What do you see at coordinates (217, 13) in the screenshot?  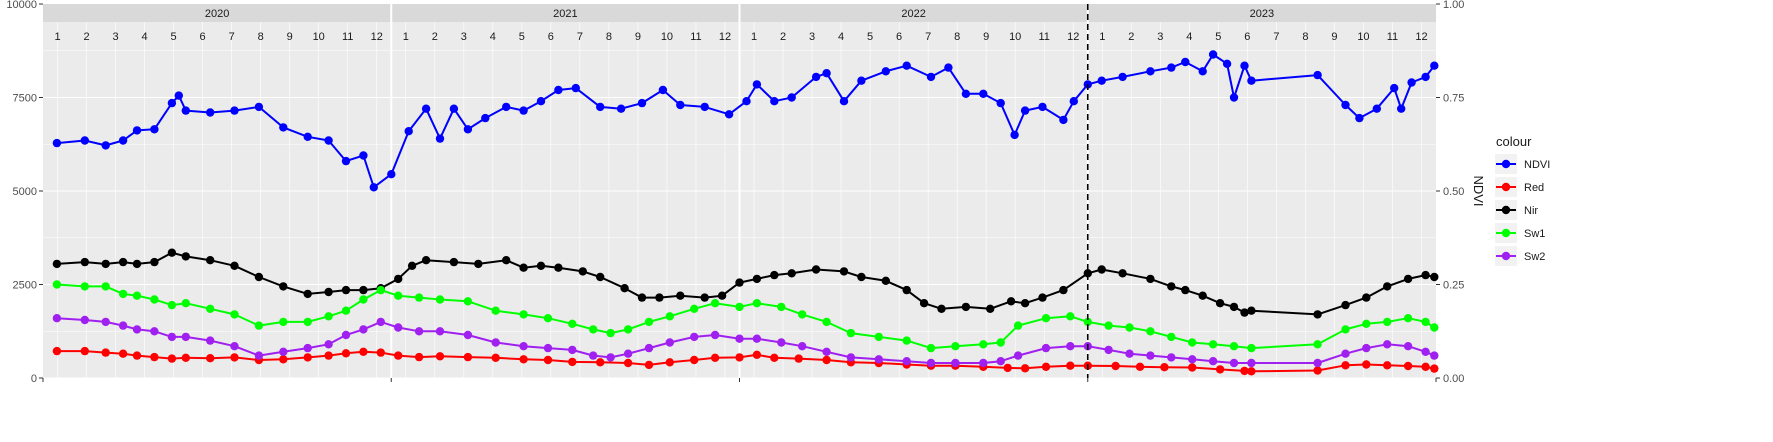 I see `facet-strip-bg` at bounding box center [217, 13].